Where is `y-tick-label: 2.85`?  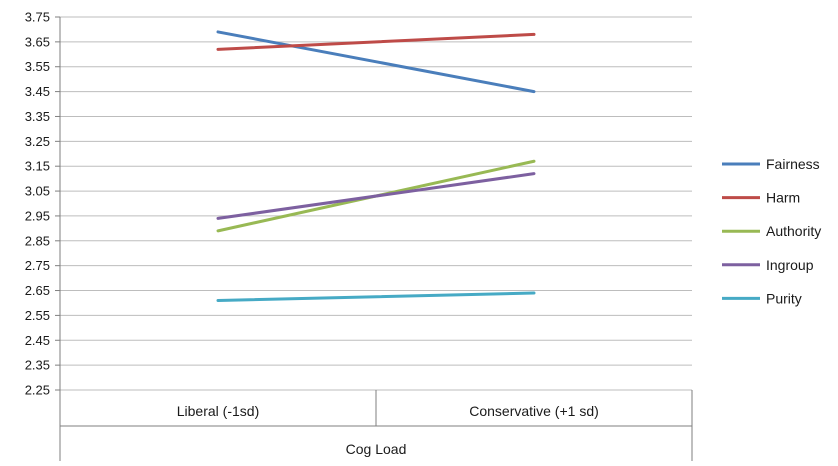 y-tick-label: 2.85 is located at coordinates (37, 240).